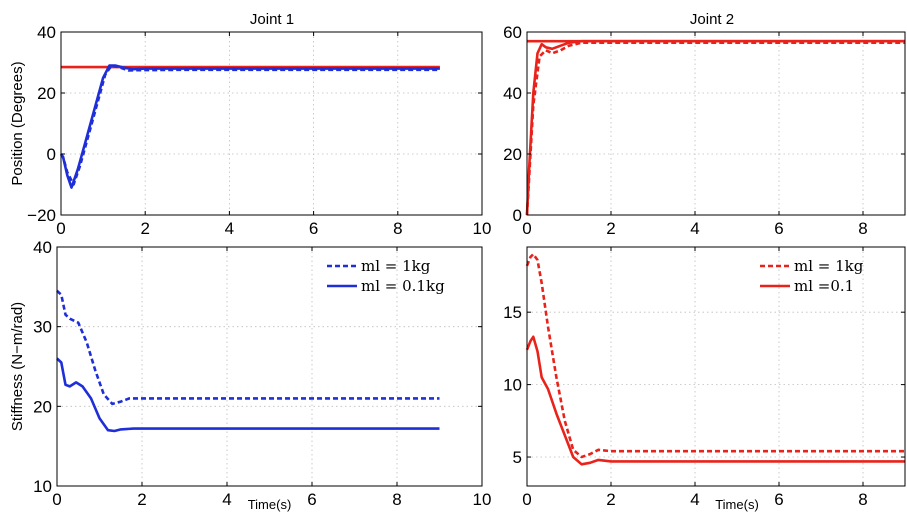 The height and width of the screenshot is (516, 907). I want to click on chart-3-y-tick-label: 20, so click(42, 406).